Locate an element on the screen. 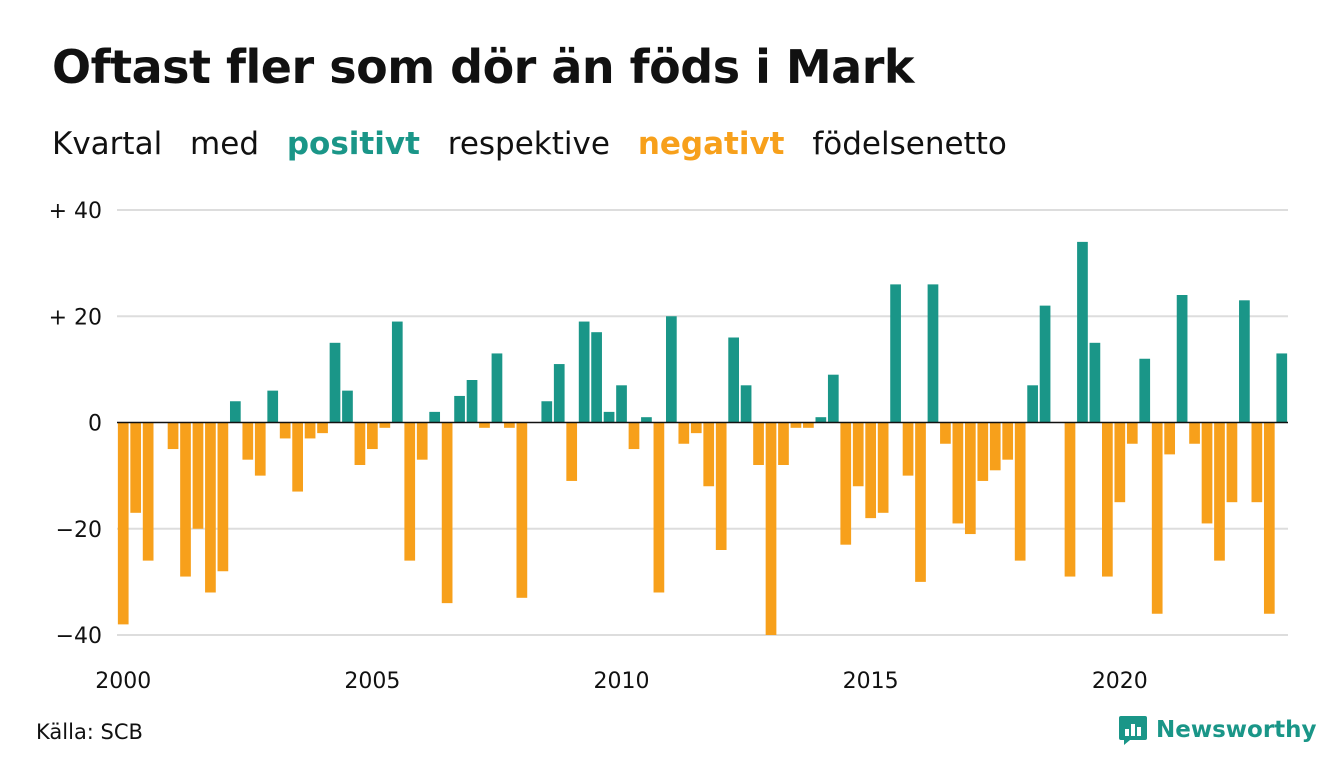 Image resolution: width=1340 pixels, height=780 pixels. subtitle-part-2: med is located at coordinates (224, 144).